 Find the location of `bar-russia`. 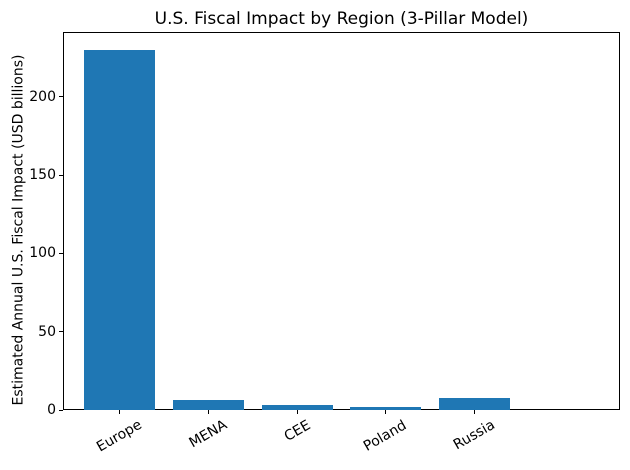

bar-russia is located at coordinates (475, 404).